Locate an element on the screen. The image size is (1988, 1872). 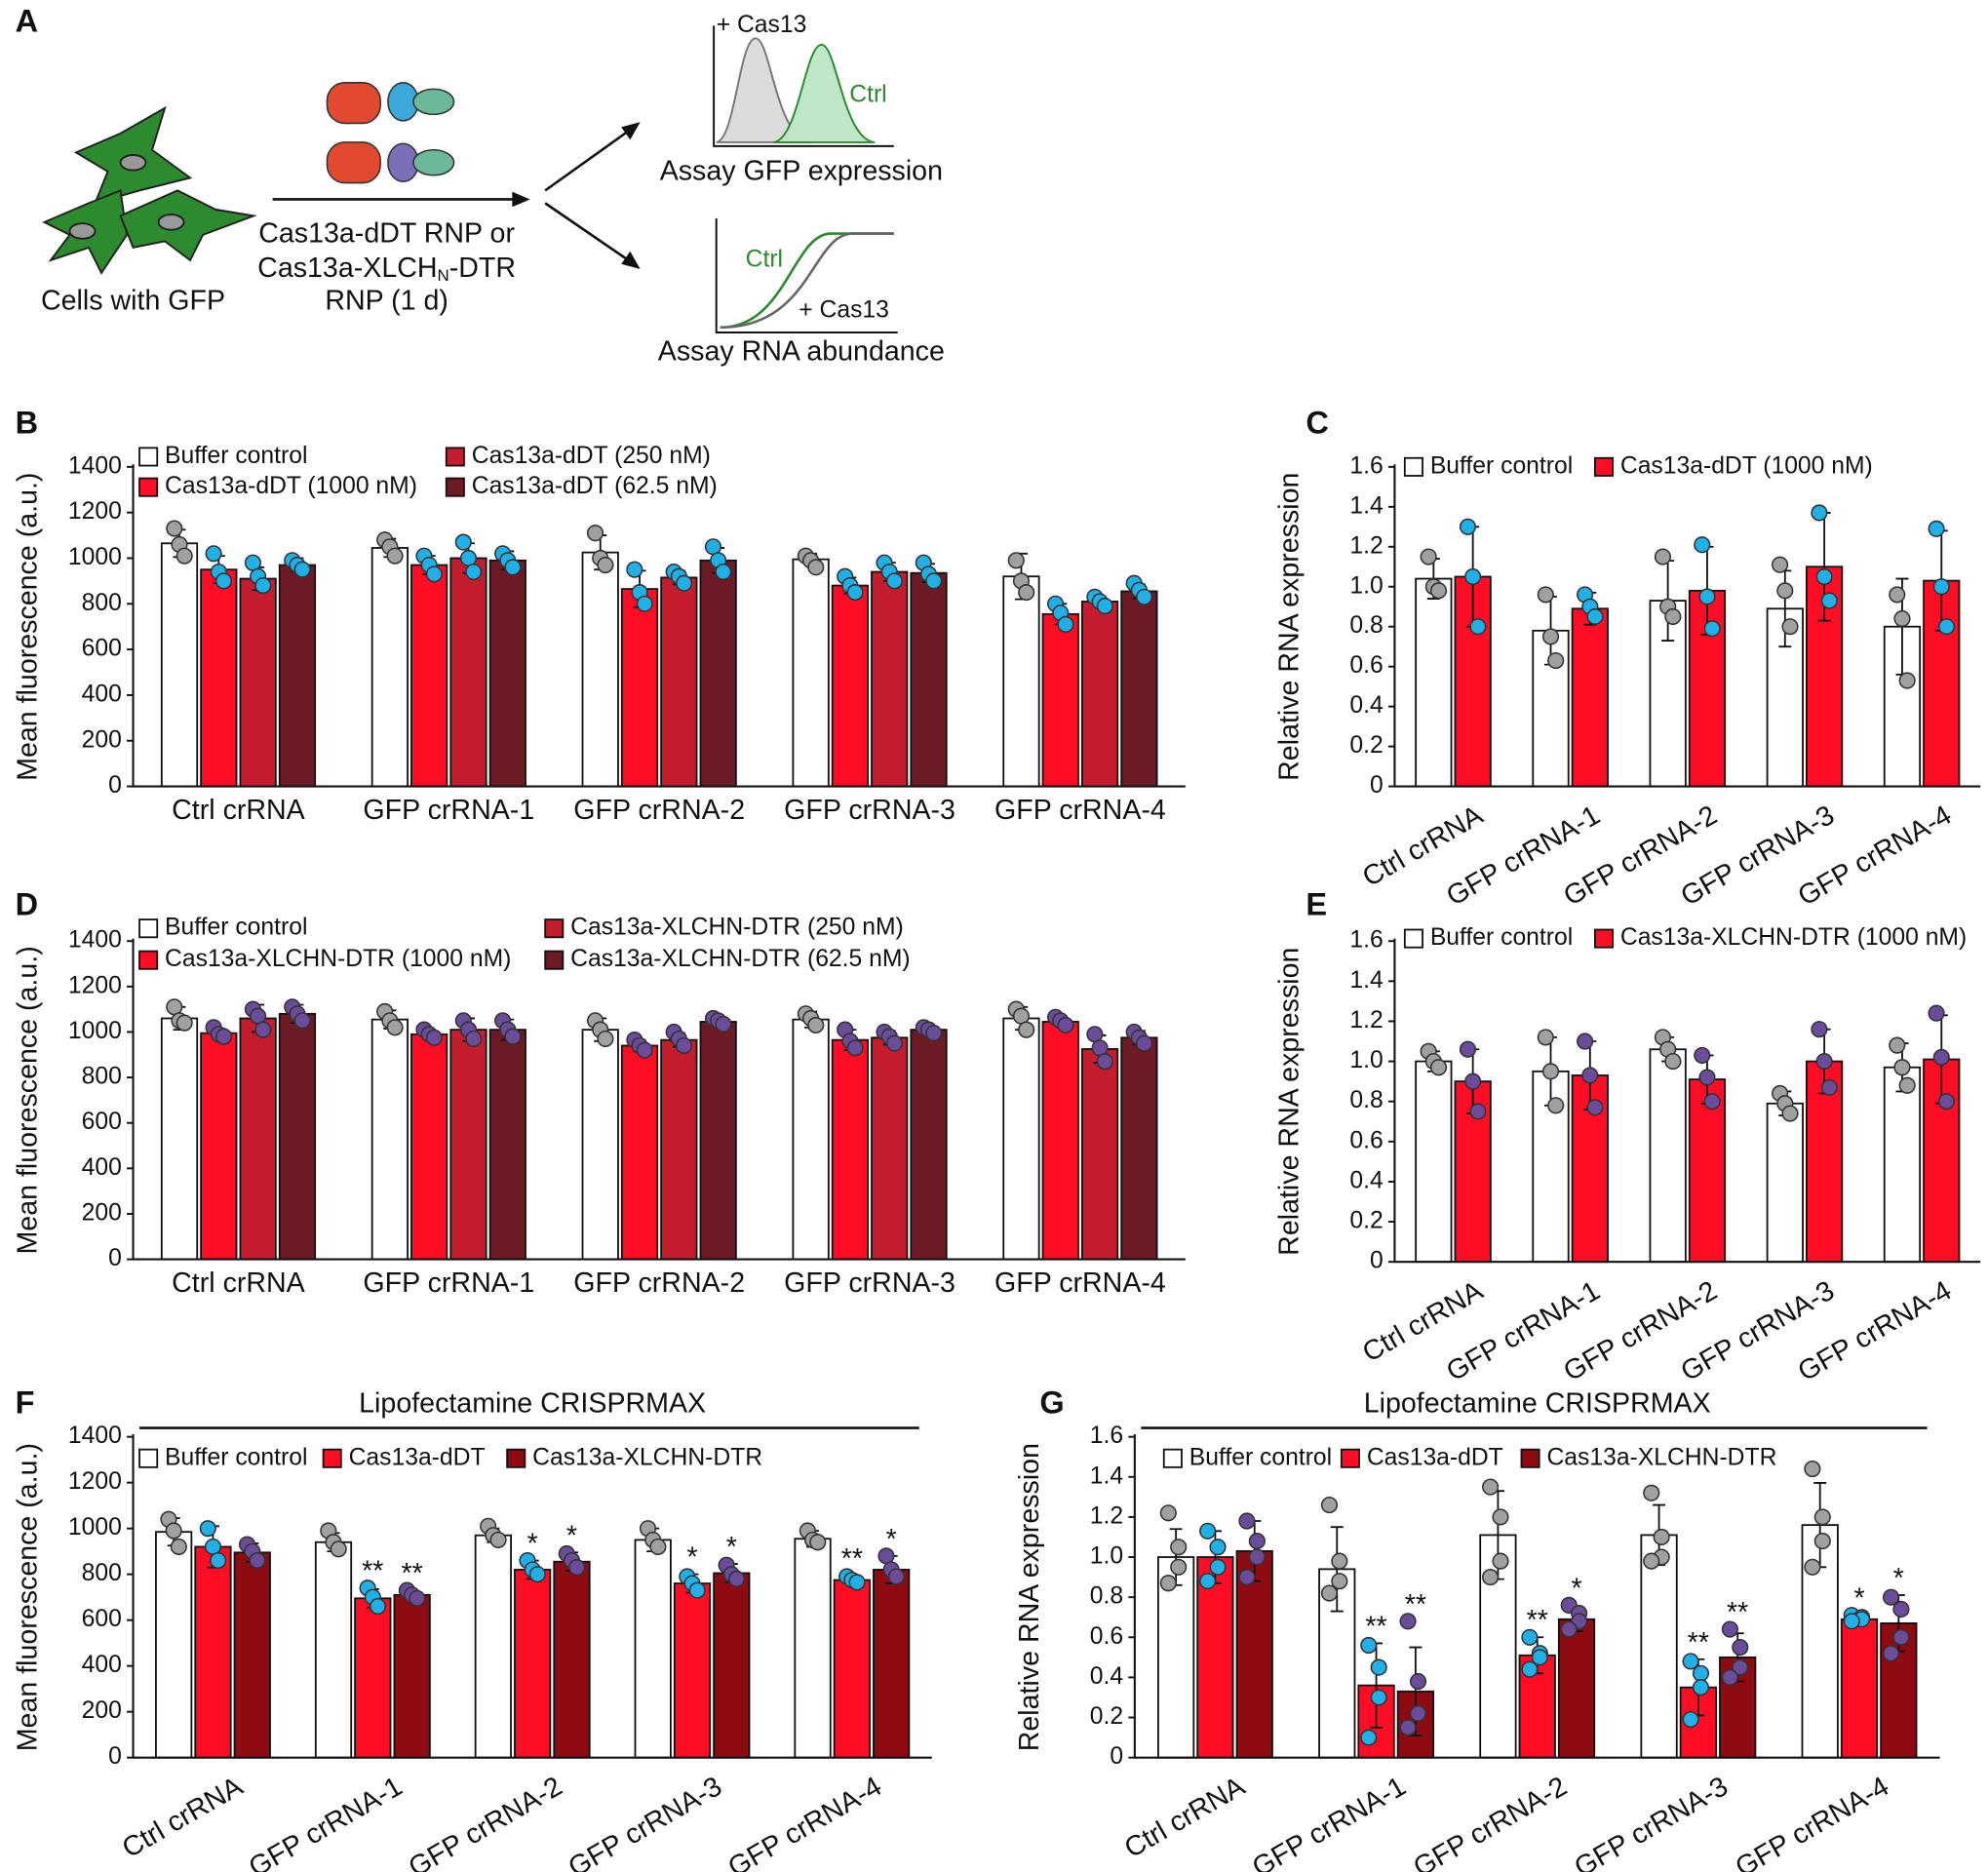
rnp-text: Cas13a-dDT RNP or is located at coordinates (386, 233).